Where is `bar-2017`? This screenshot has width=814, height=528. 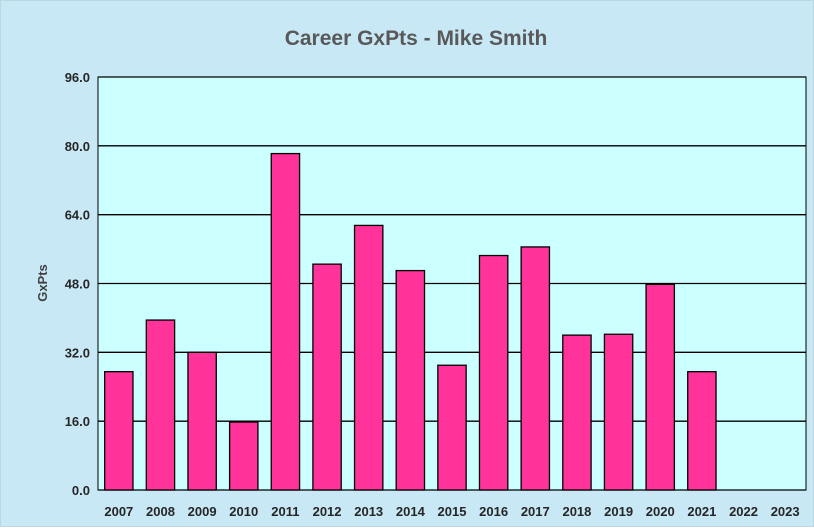
bar-2017 is located at coordinates (535, 368).